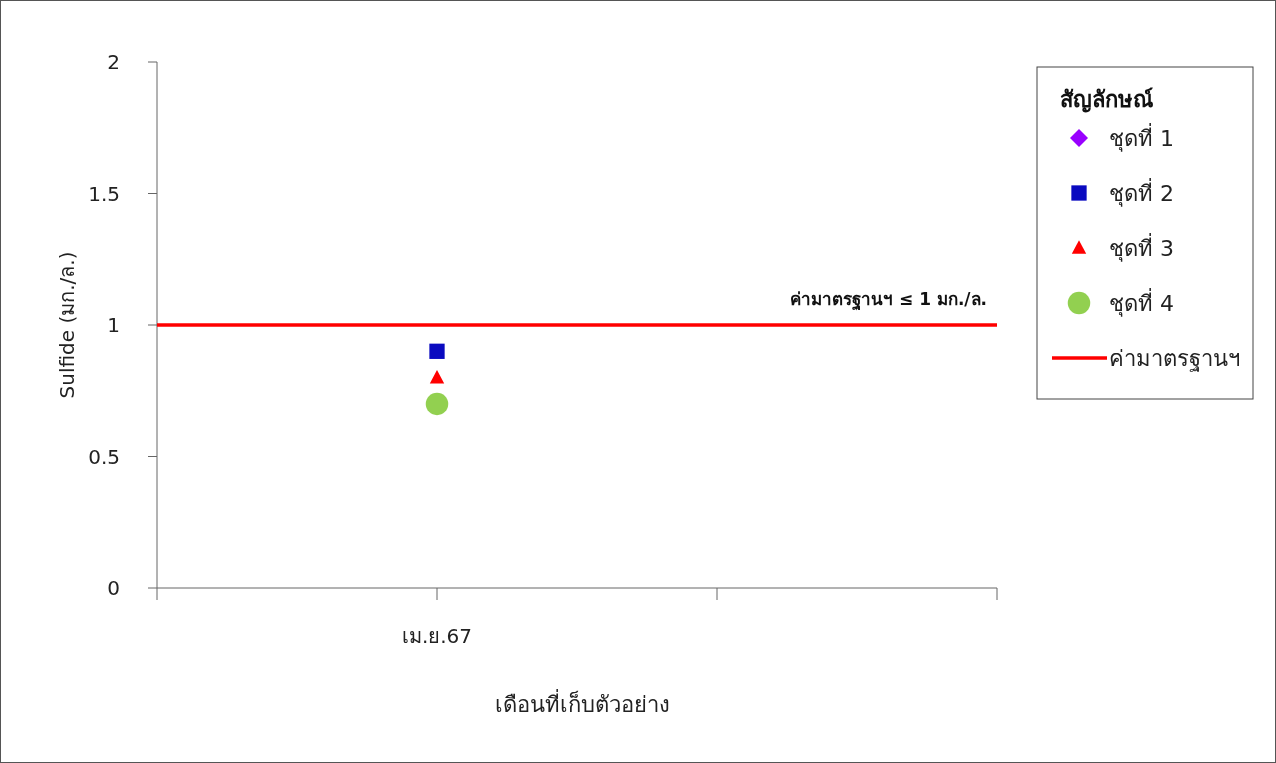  What do you see at coordinates (104, 456) in the screenshot?
I see `y-tick-label: 0.5` at bounding box center [104, 456].